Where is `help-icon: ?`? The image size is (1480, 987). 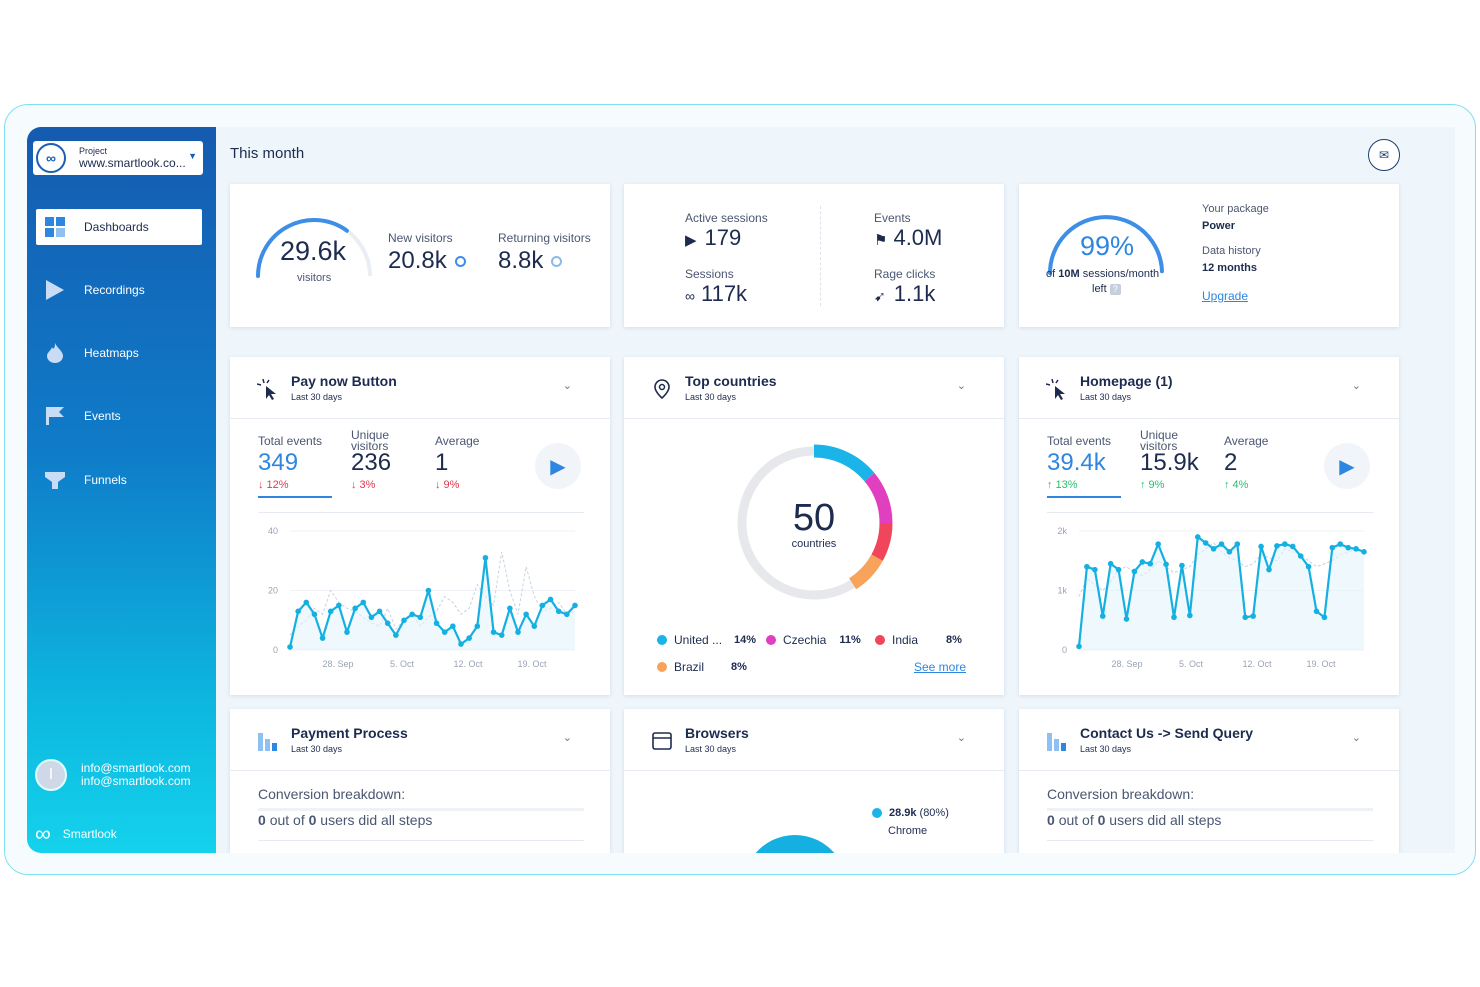 help-icon: ? is located at coordinates (1115, 289).